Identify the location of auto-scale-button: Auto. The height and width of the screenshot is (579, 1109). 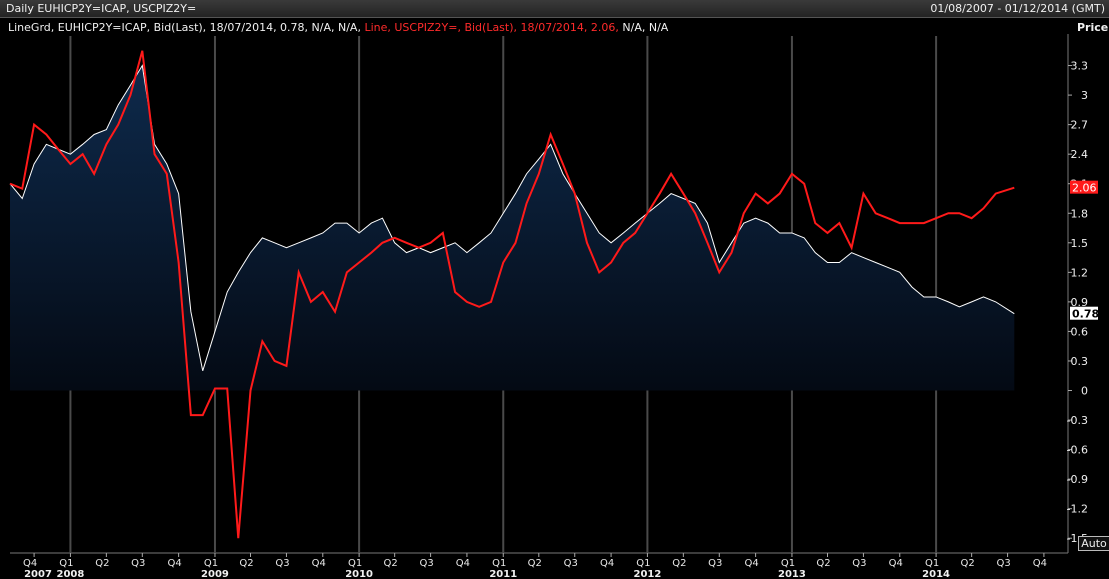
(1093, 543).